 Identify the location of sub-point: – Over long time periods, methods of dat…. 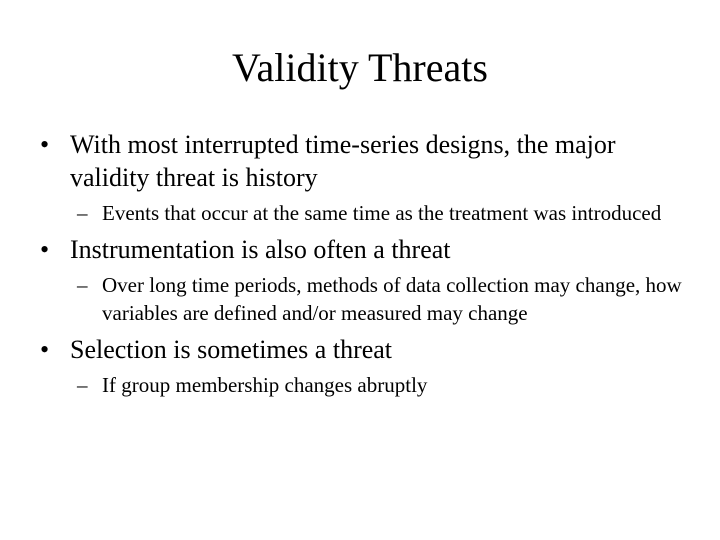
(360, 299).